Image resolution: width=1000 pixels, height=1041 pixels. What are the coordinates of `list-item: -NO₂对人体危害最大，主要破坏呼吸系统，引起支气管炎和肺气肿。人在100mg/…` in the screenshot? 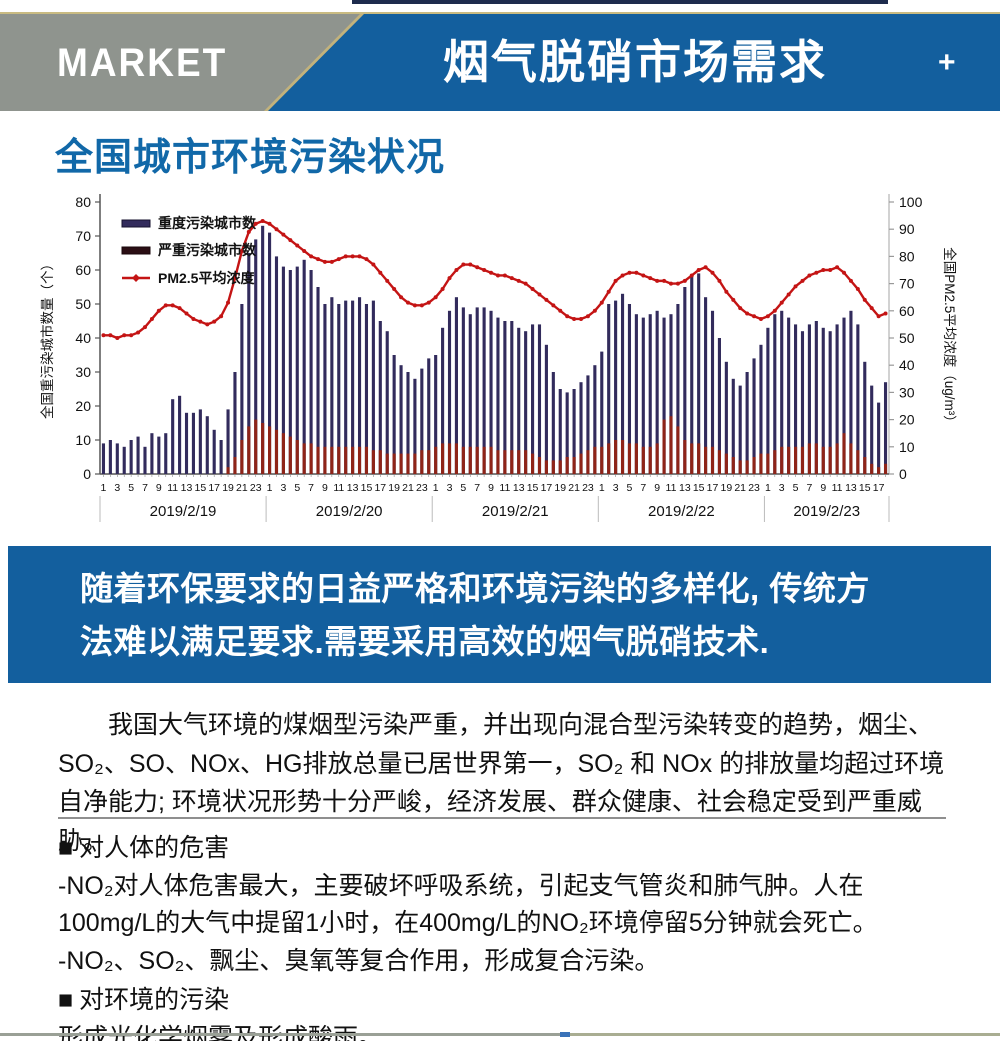 It's located at (468, 904).